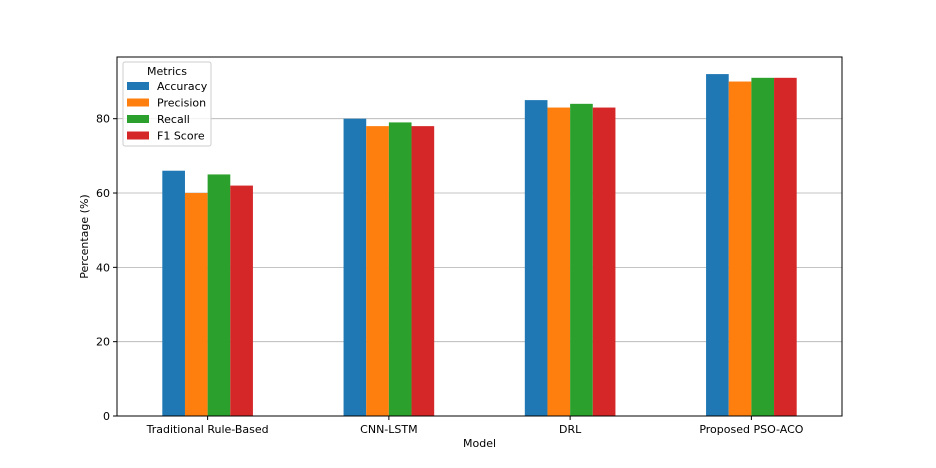 The width and height of the screenshot is (936, 468). Describe the element at coordinates (388, 429) in the screenshot. I see `x-tick-label: CNN-LSTM` at that location.